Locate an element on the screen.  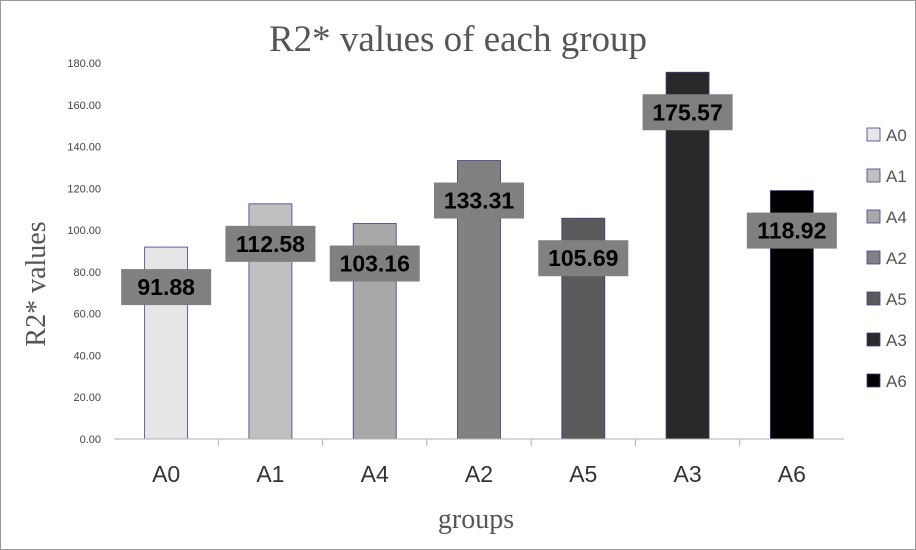
x-tick-label: A2 is located at coordinates (479, 474).